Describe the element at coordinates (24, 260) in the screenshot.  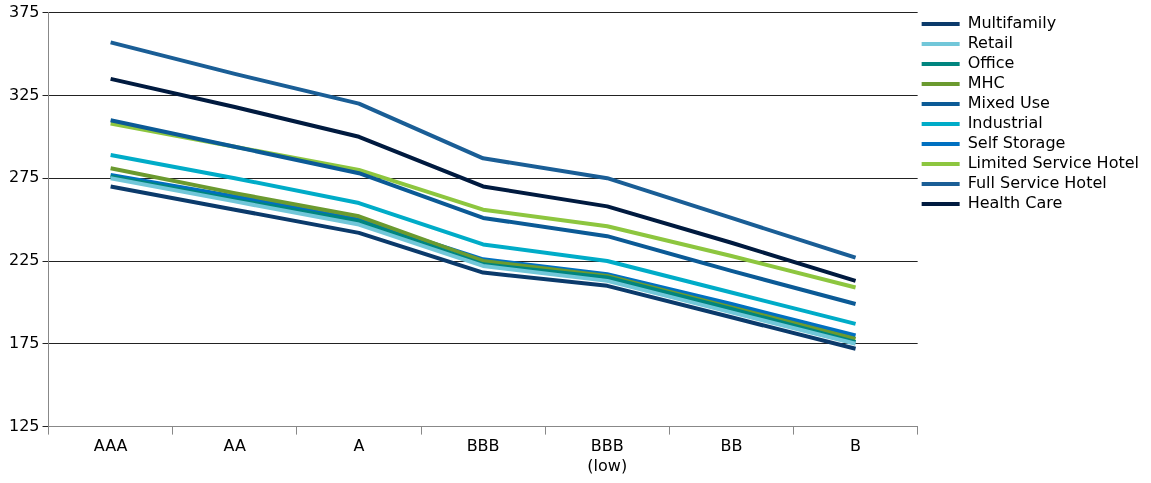
I see `y-tick-label: 225` at that location.